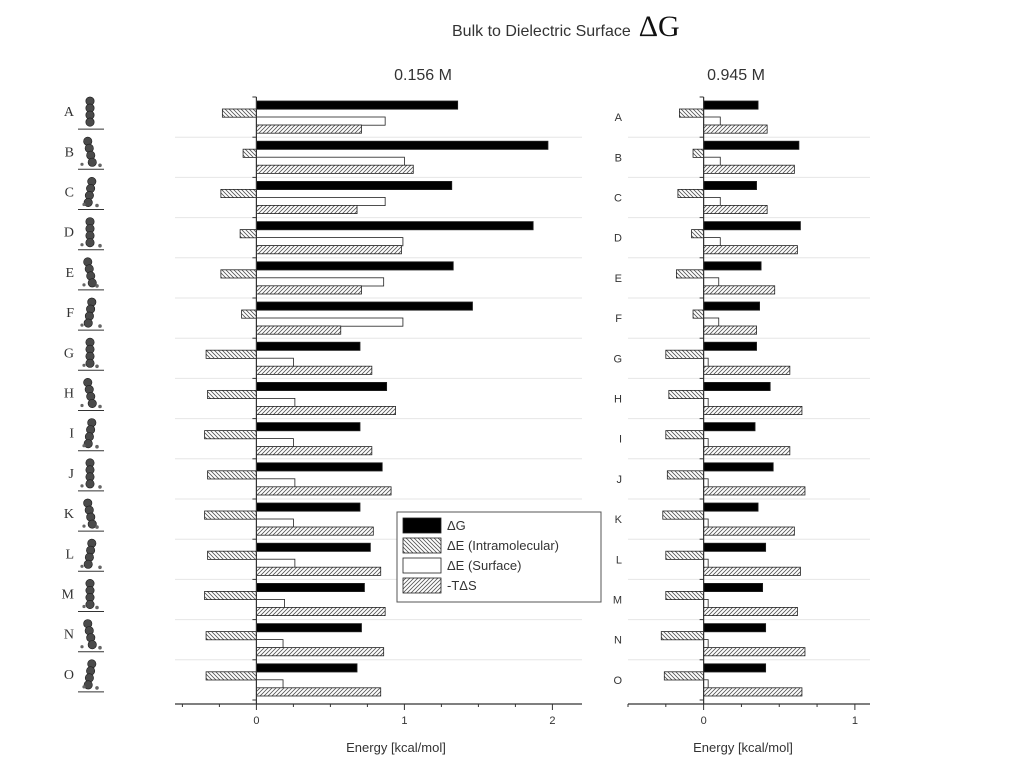 This screenshot has height=773, width=1024. Describe the element at coordinates (422, 545) in the screenshot. I see `legend-swatch-de-intra` at that location.